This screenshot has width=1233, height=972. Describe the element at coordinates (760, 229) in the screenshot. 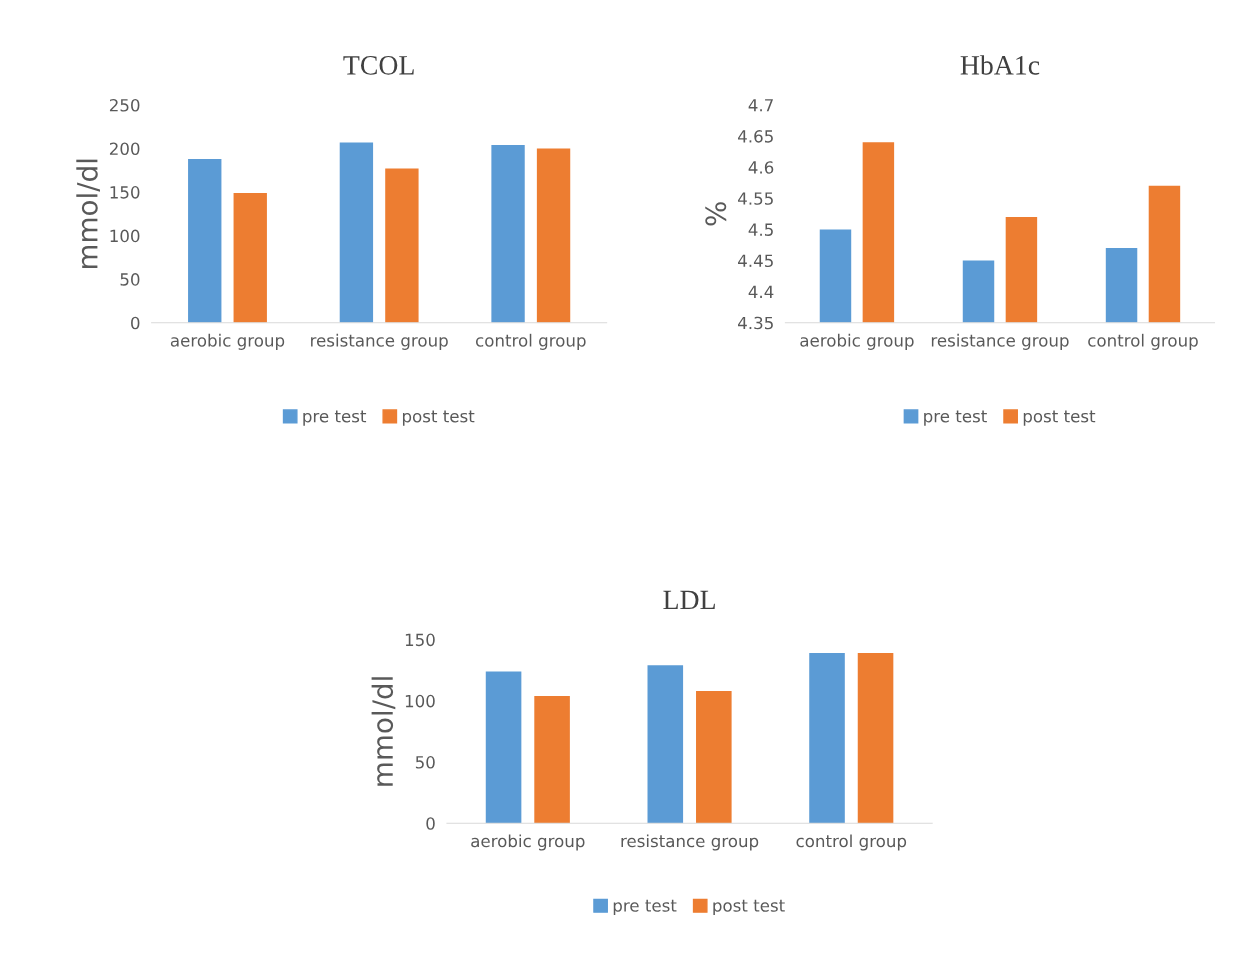

I see `y-tick-label: 4.5` at that location.